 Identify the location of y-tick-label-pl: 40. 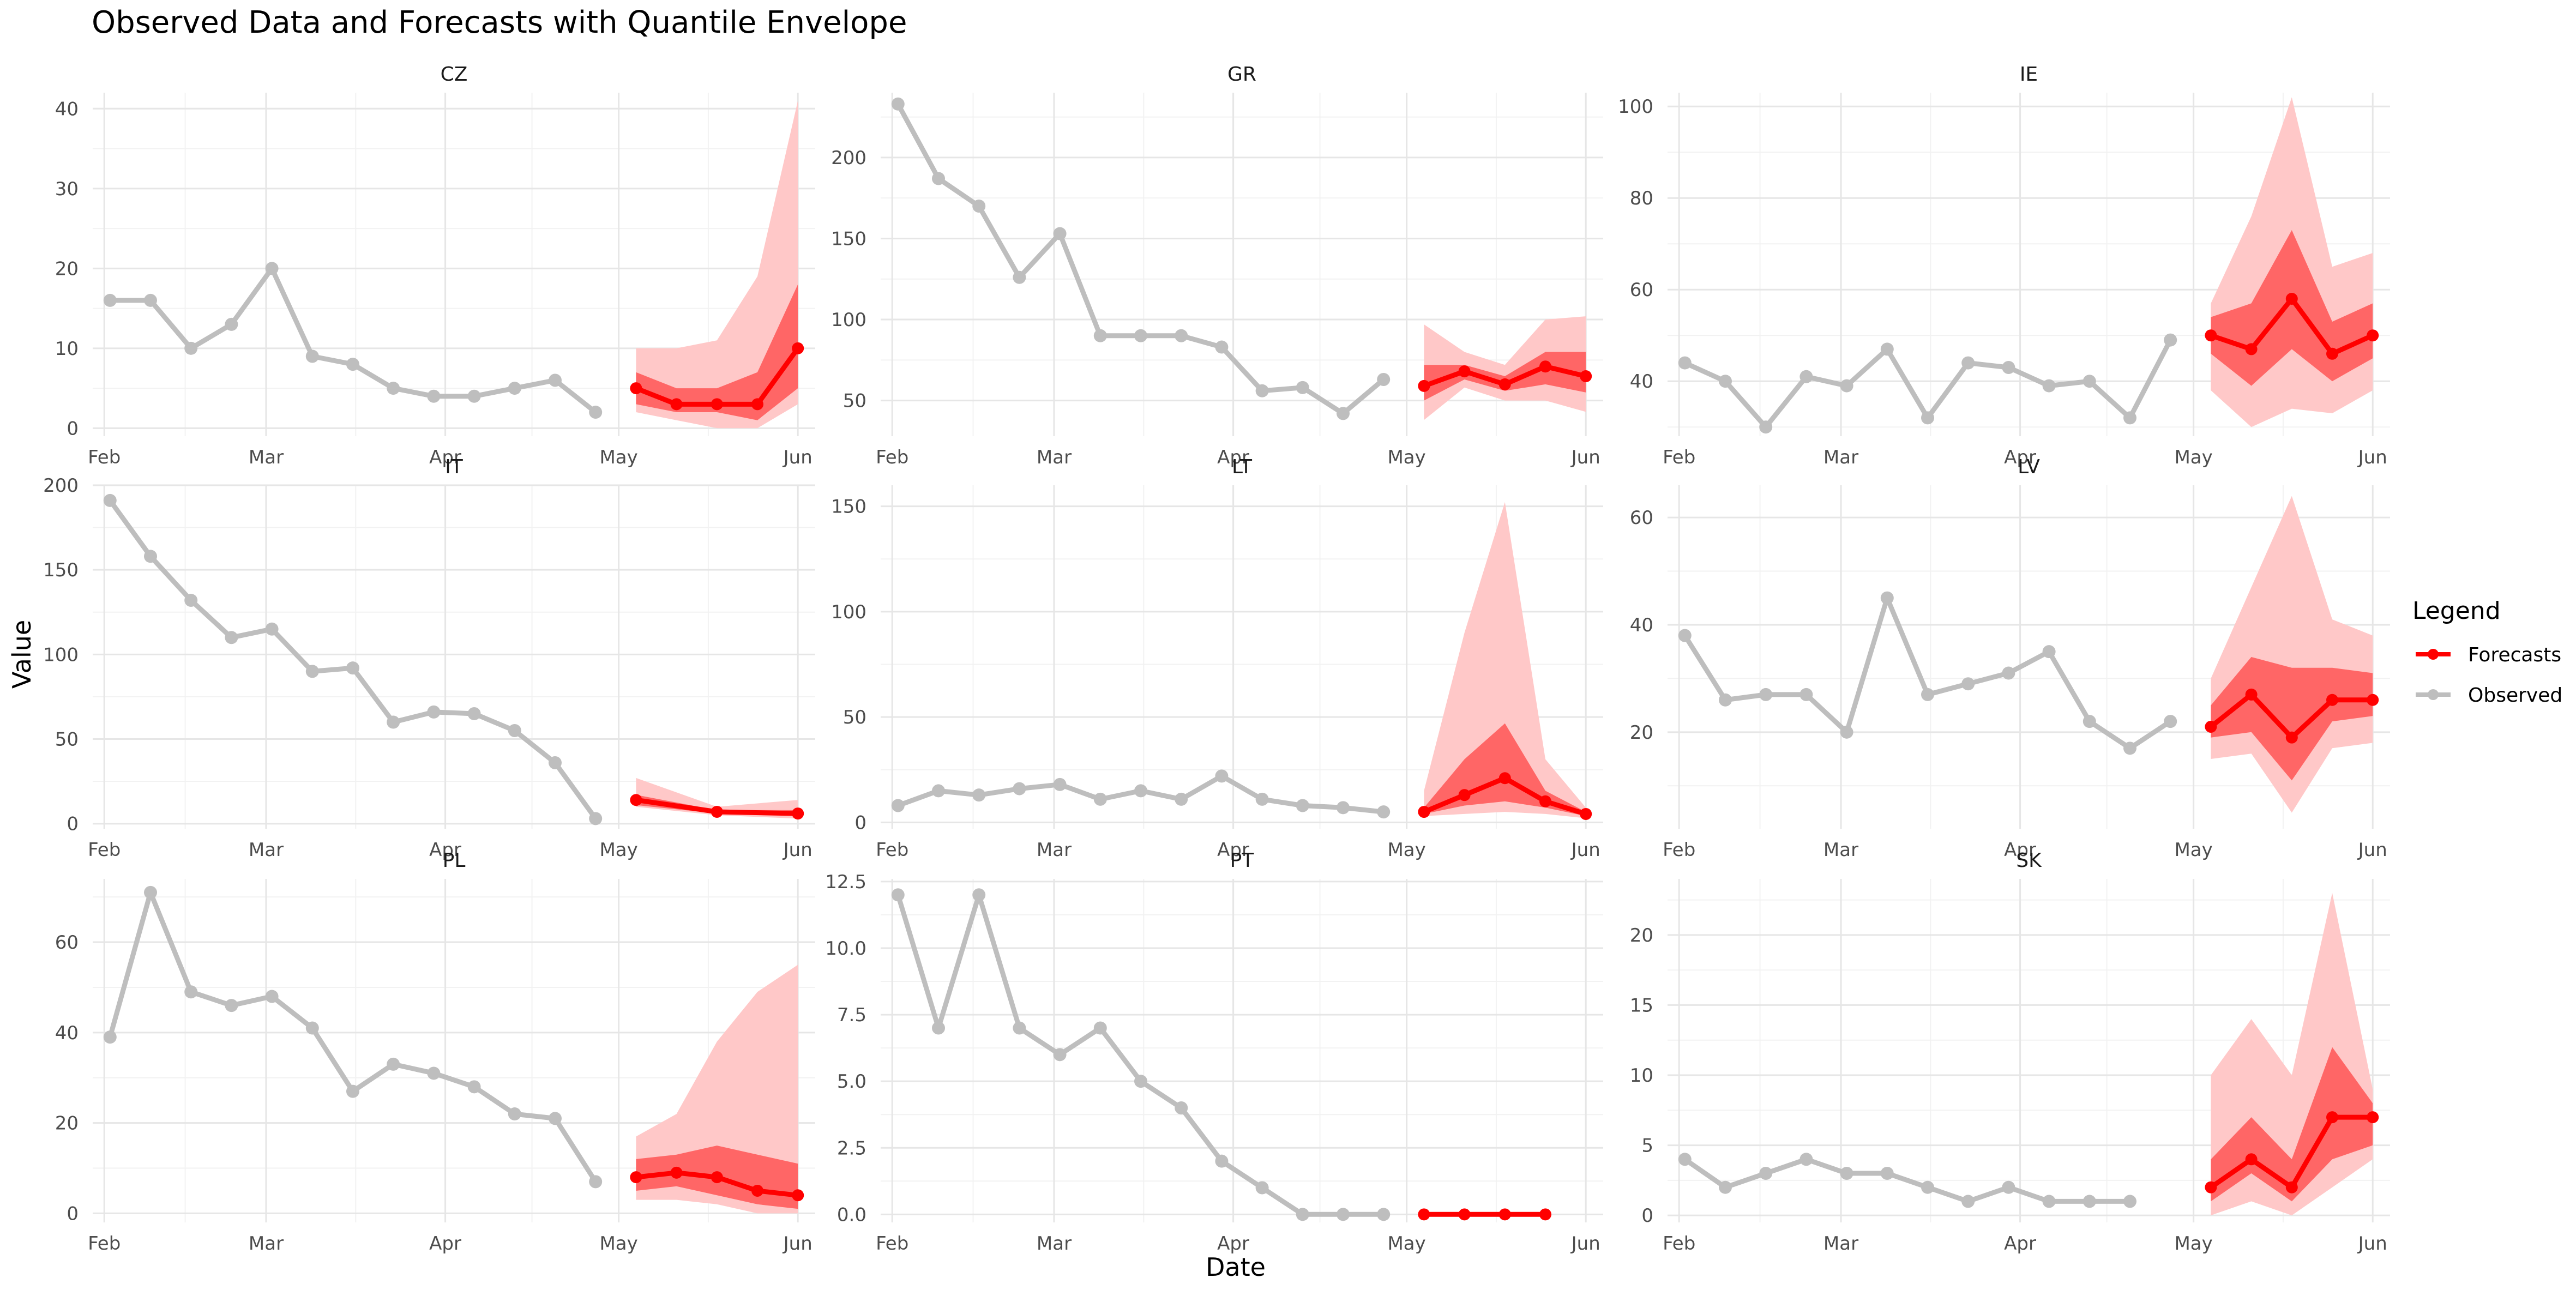
(67, 1033).